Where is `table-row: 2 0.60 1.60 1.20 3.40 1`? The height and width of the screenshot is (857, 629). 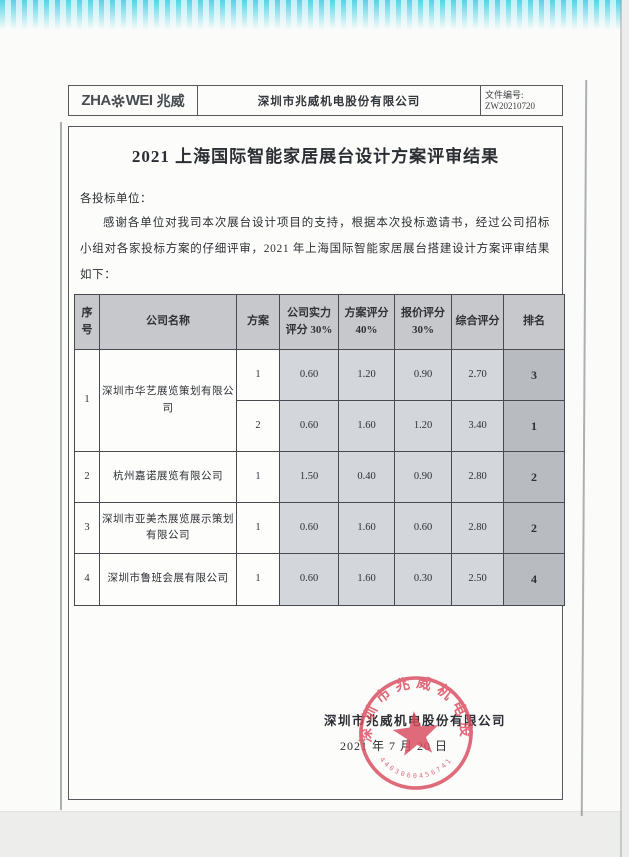
table-row: 2 0.60 1.60 1.20 3.40 1 is located at coordinates (320, 426).